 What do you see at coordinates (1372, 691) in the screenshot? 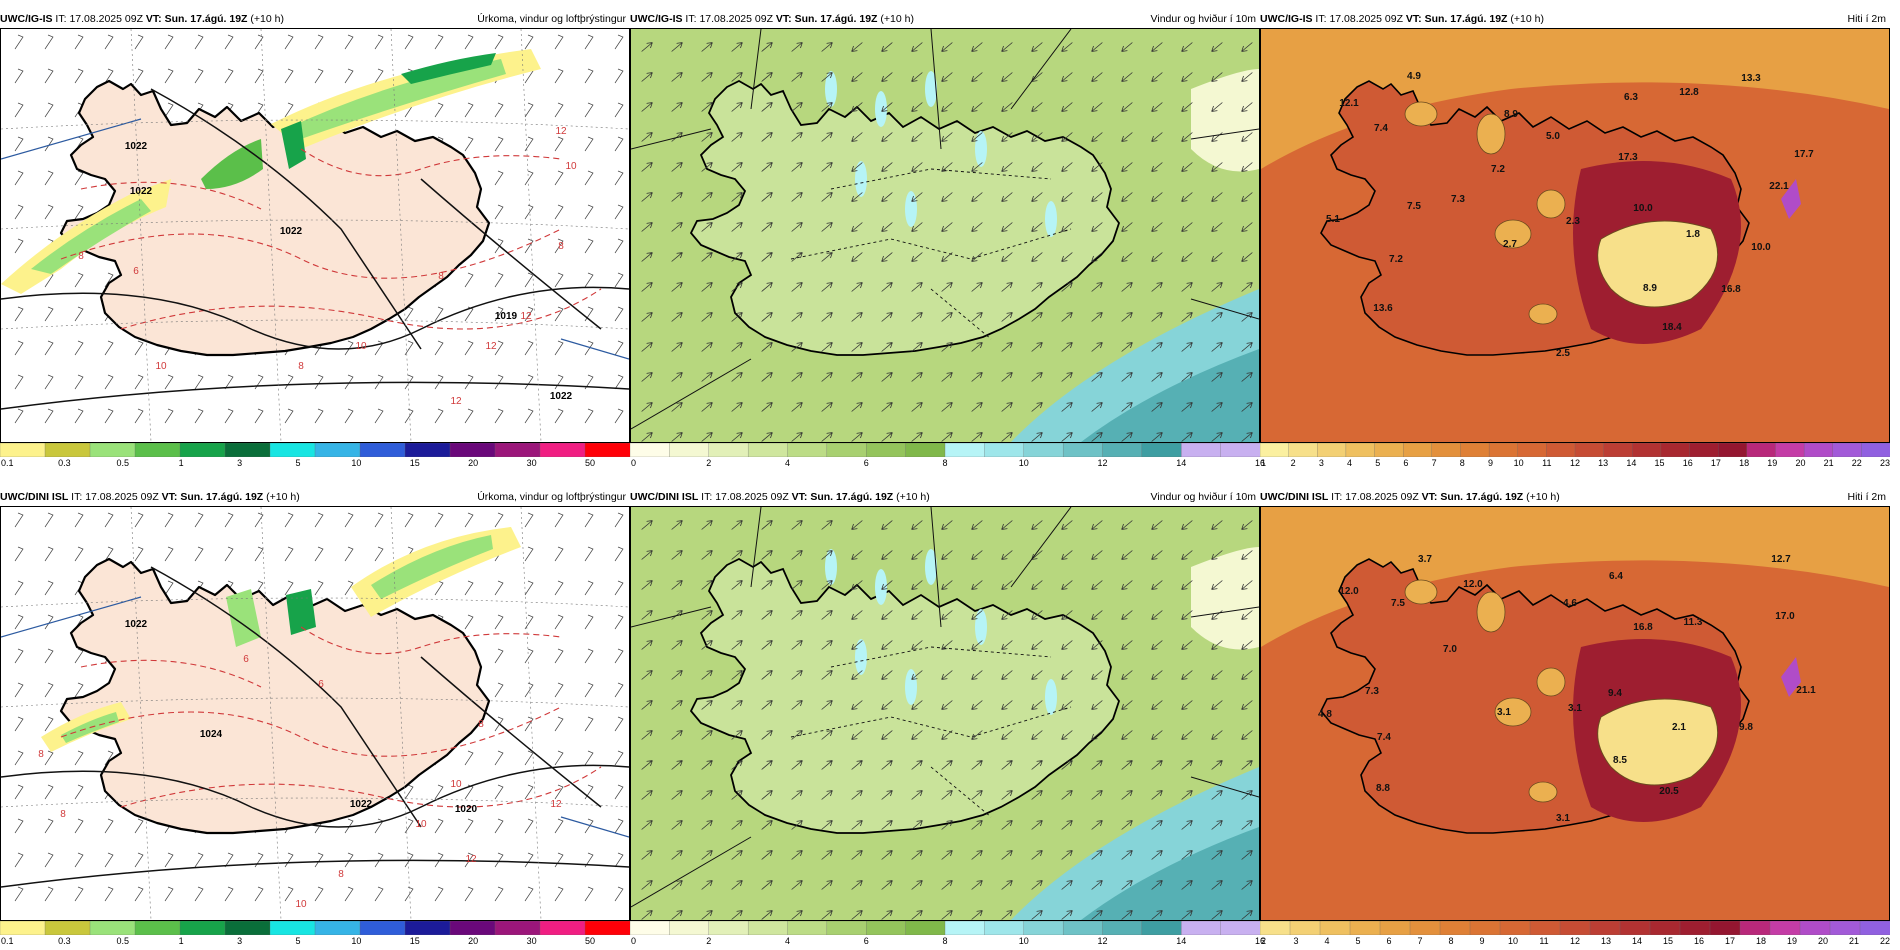
I see `temperature-label: 7.3` at bounding box center [1372, 691].